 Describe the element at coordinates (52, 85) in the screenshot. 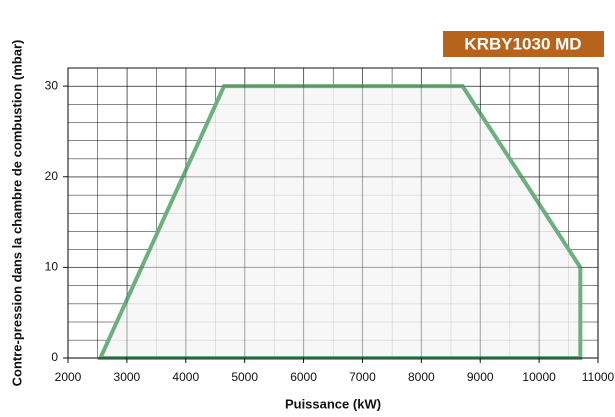

I see `y-tick-label: 30` at that location.